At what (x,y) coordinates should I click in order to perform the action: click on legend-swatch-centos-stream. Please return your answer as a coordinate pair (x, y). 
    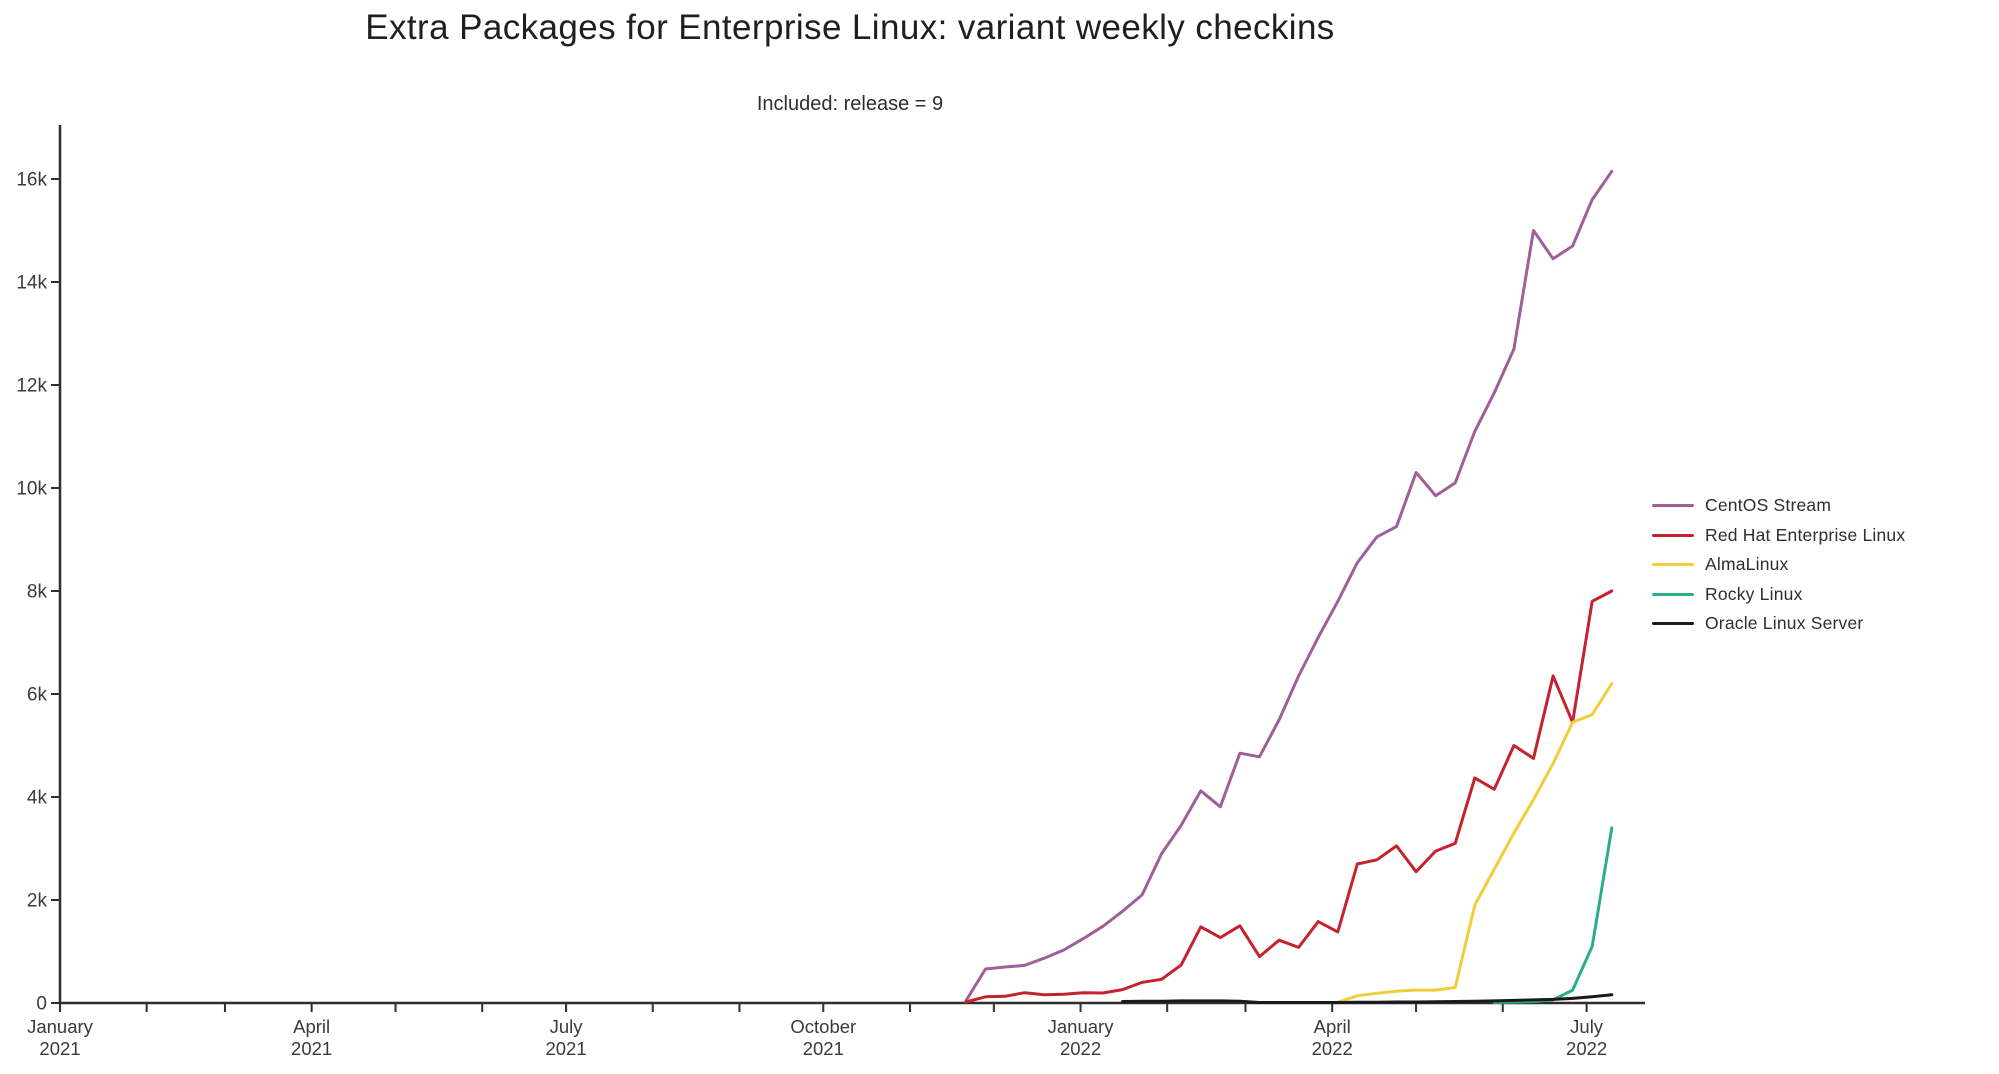
    Looking at the image, I should click on (1673, 506).